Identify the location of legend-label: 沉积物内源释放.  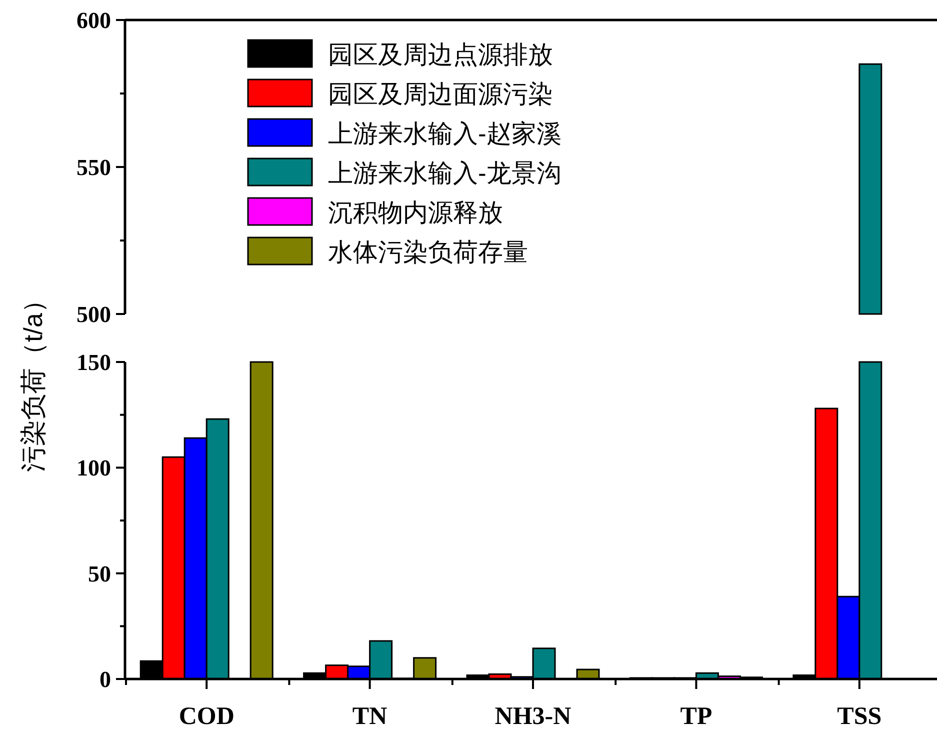
(415, 213).